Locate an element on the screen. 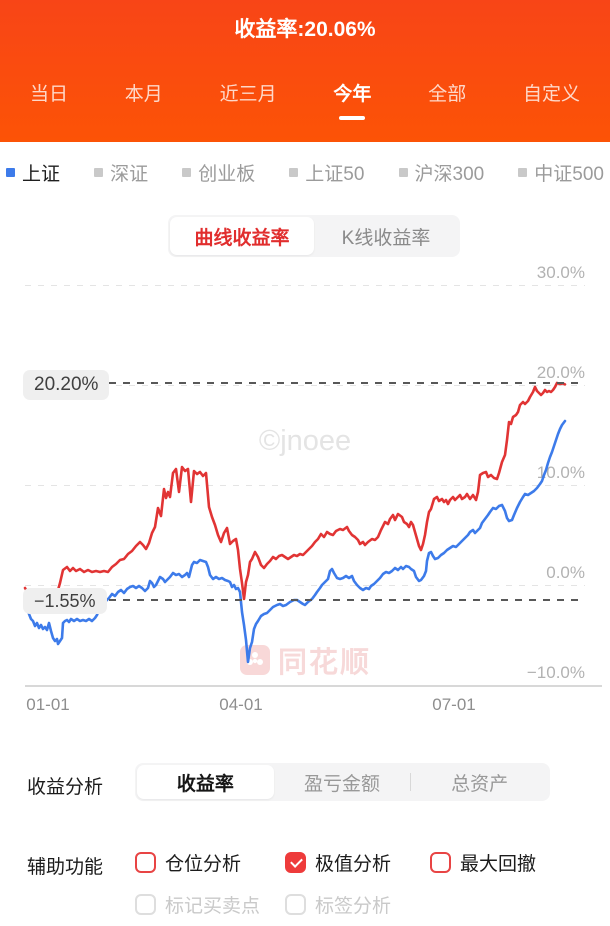 This screenshot has height=926, width=610. tab-active-underline is located at coordinates (352, 118).